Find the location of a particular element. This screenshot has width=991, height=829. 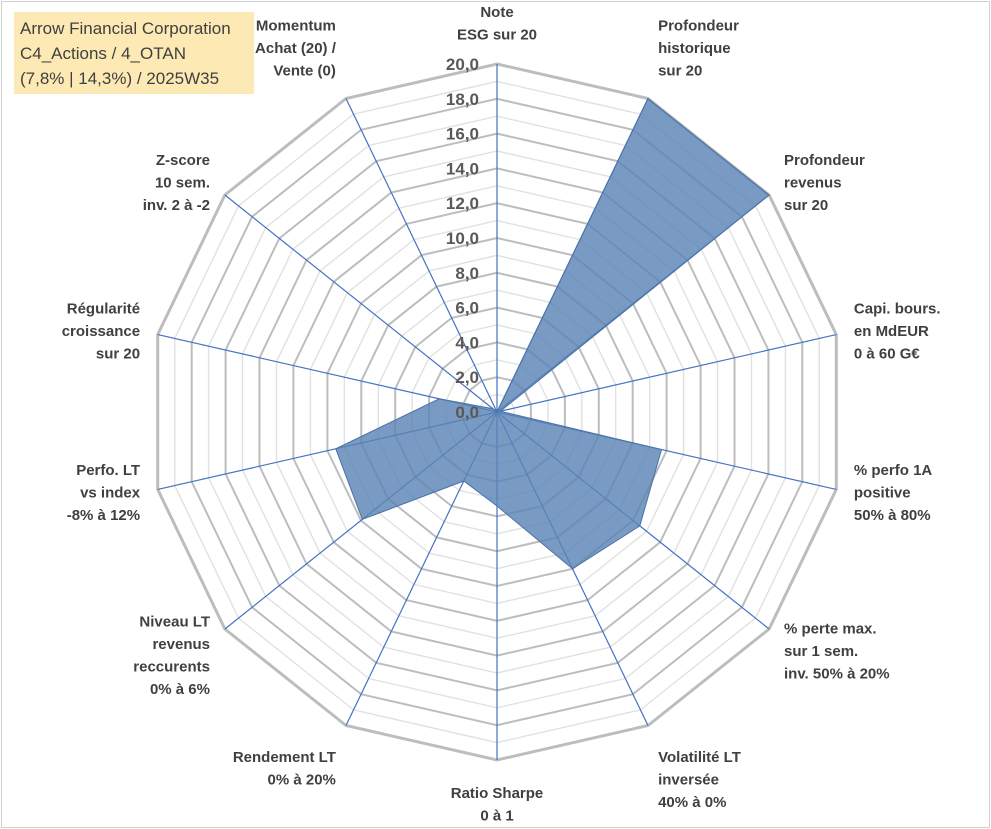

axis-label-4-line-2: 50% à 80% is located at coordinates (892, 515).